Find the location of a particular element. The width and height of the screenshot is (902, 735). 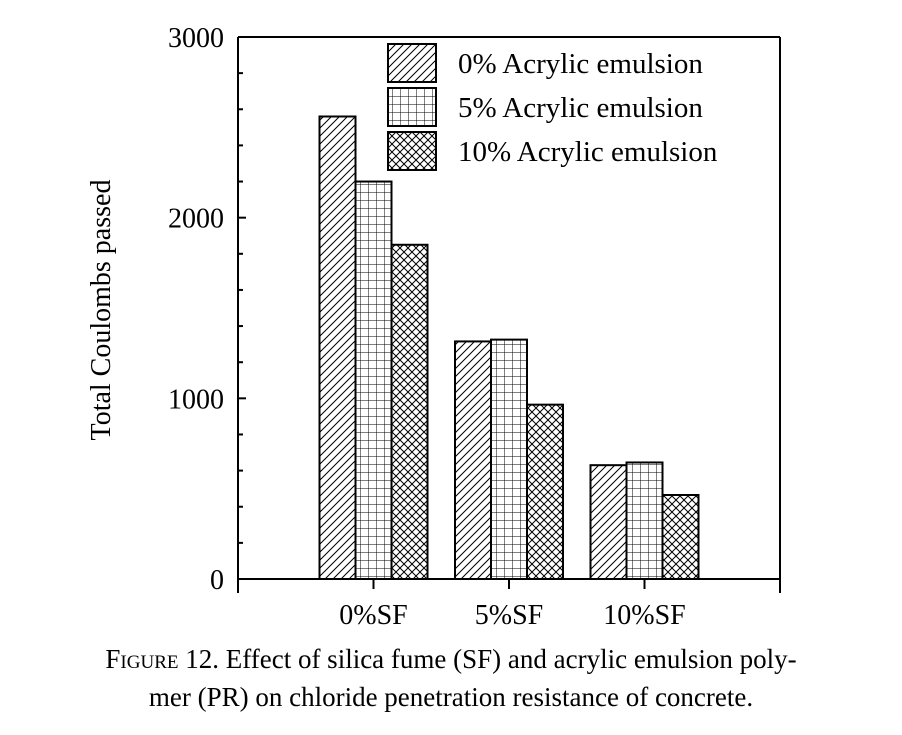

bar-10pctsf-10pct-acrylic-emulsion is located at coordinates (680, 536).